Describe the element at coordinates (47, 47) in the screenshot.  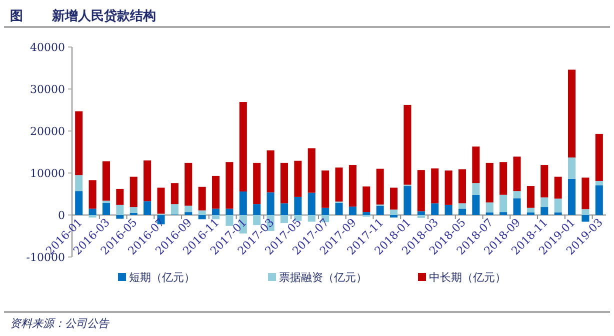
I see `y-tick-label: 40000` at that location.